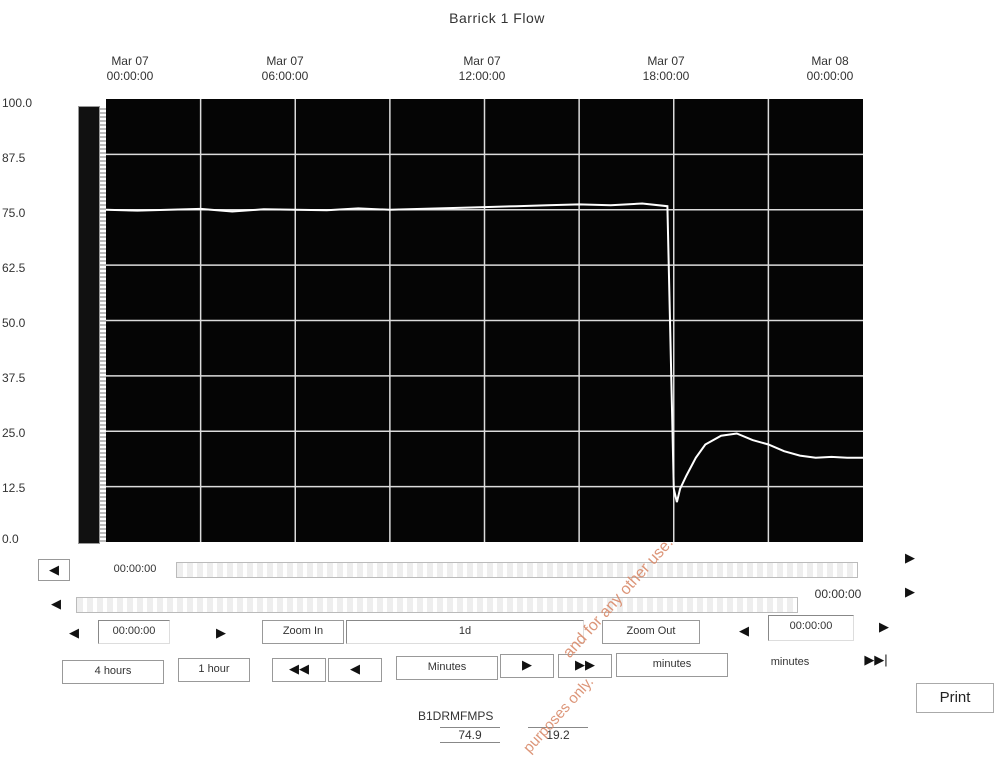 The height and width of the screenshot is (764, 994). What do you see at coordinates (790, 662) in the screenshot?
I see `minutes-forward-button-2: minutes` at bounding box center [790, 662].